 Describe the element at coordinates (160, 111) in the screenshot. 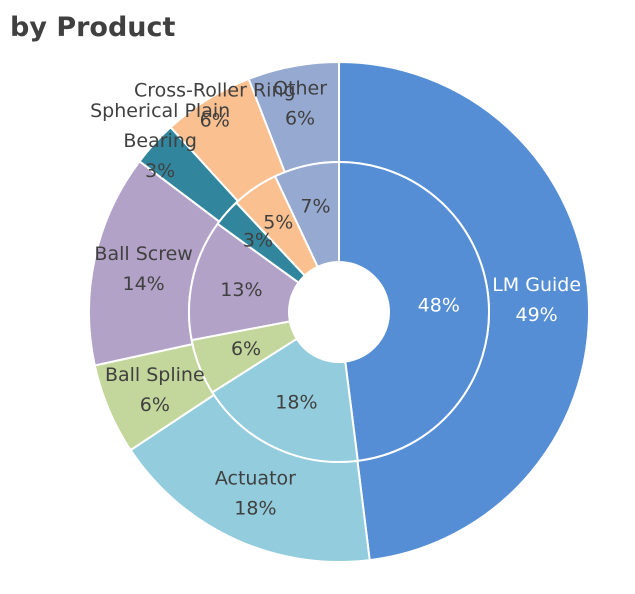

I see `outer-category-label-spherical-plain-bearing: Spherical Plain` at that location.